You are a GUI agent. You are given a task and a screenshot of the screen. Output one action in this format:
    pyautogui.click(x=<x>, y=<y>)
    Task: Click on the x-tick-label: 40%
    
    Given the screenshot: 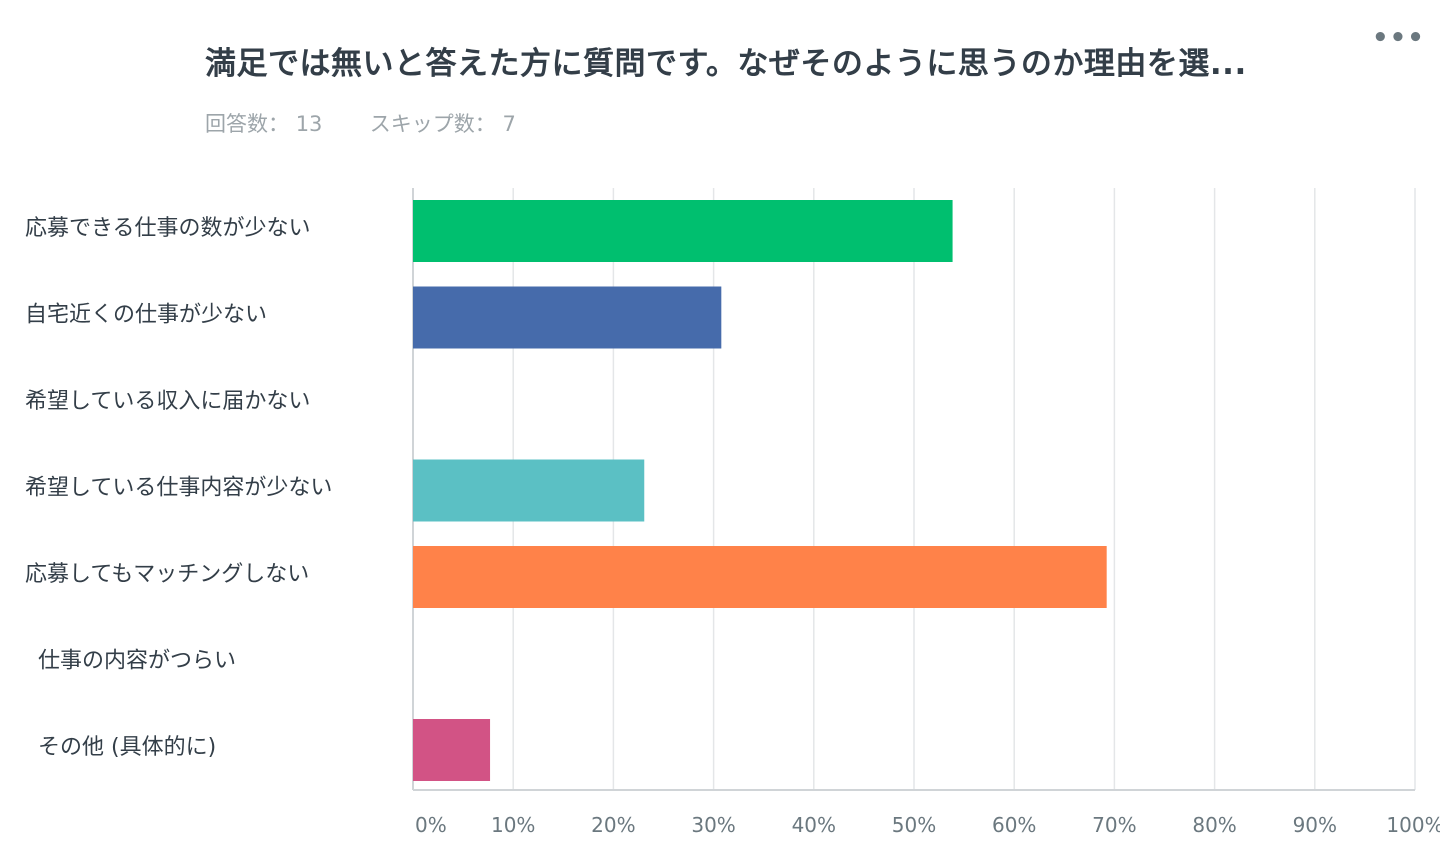 What is the action you would take?
    pyautogui.click(x=814, y=825)
    